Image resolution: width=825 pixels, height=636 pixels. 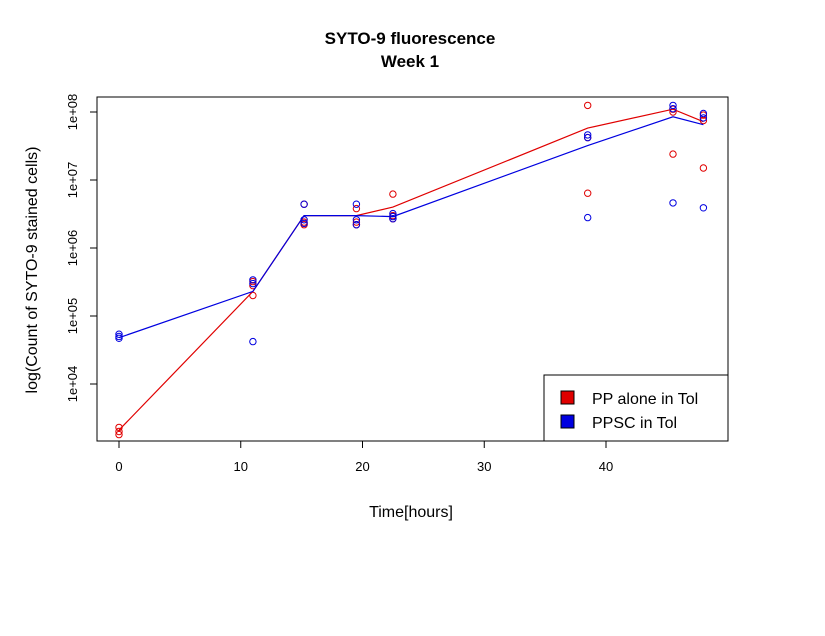 What do you see at coordinates (72, 112) in the screenshot?
I see `y-tick-label: 1e+08` at bounding box center [72, 112].